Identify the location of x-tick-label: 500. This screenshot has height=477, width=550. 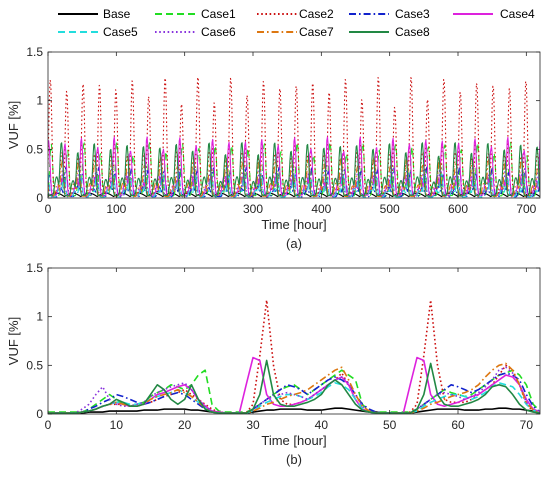
(390, 209).